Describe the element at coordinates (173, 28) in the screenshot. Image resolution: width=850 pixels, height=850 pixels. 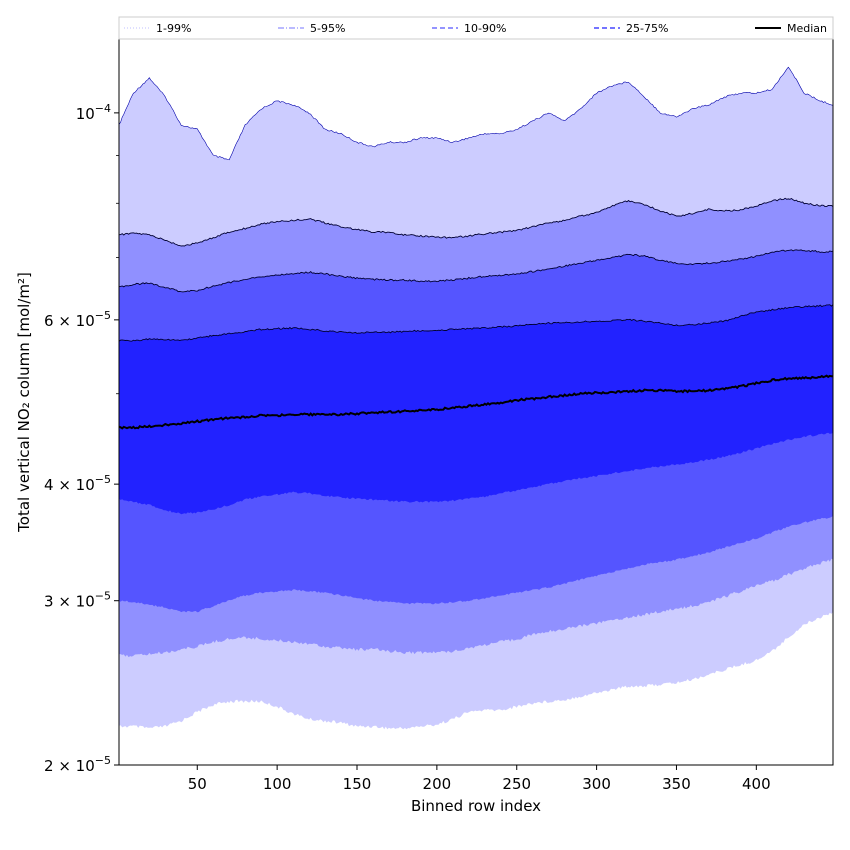
I see `legend-label-1-99pct: 1-99%` at that location.